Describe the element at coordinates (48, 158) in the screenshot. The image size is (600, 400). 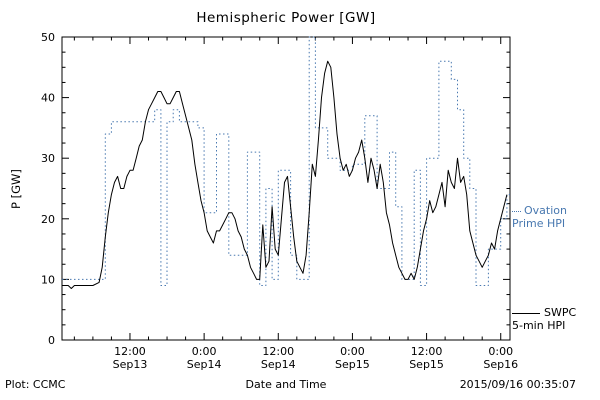
I see `y-tick-label: 30` at that location.